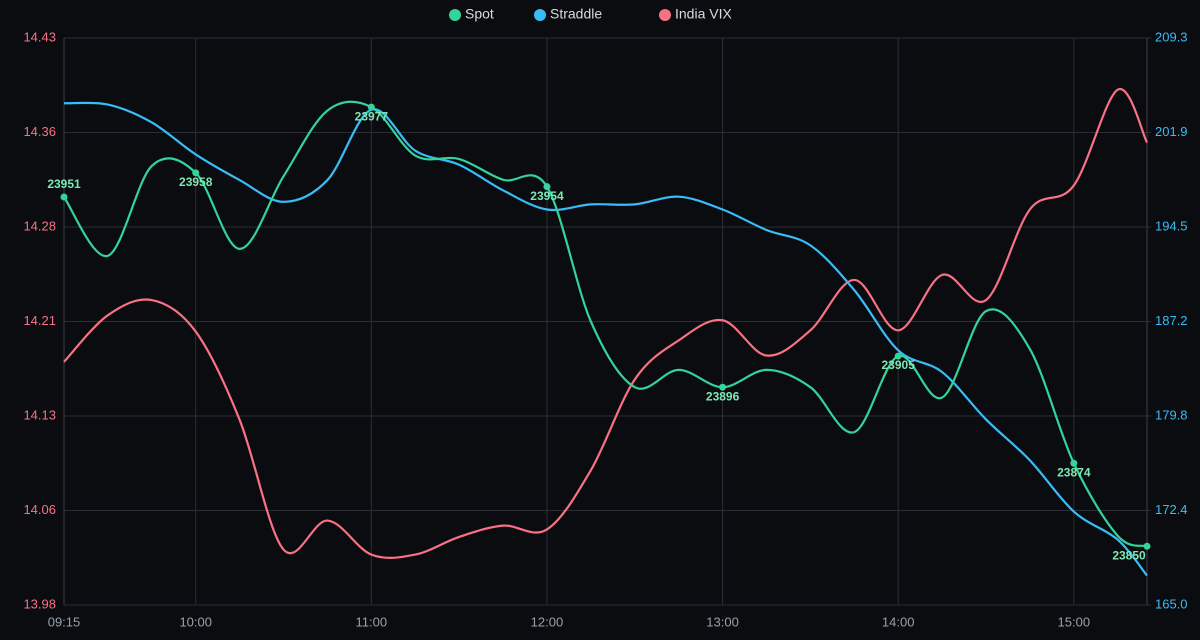  I want to click on y-tick-label: 14.28, so click(39, 225).